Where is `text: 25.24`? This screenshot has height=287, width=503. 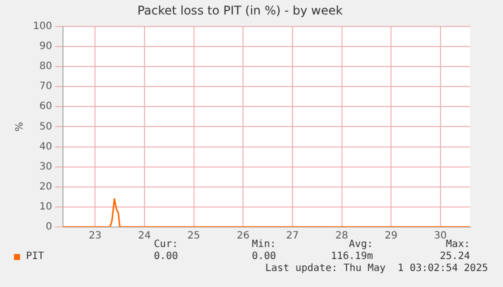 text: 25.24 is located at coordinates (455, 256).